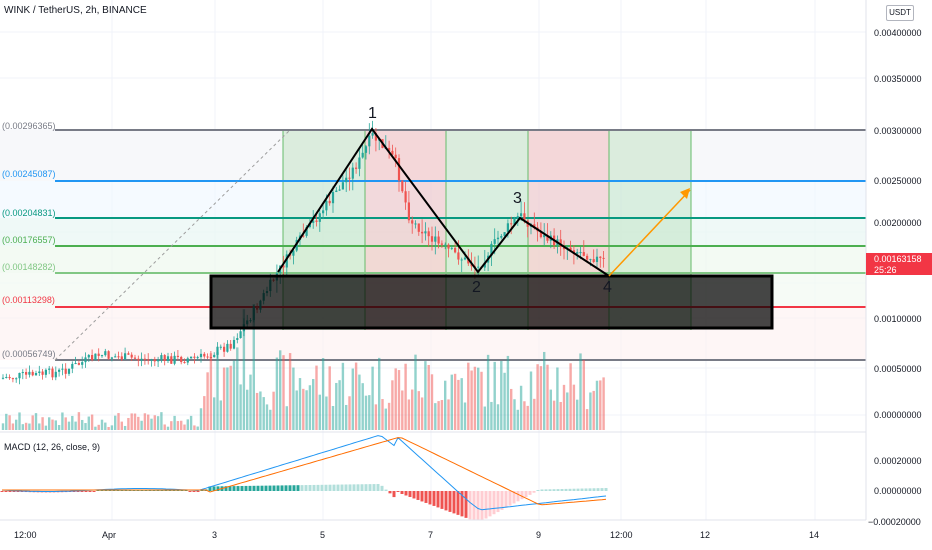 Image resolution: width=932 pixels, height=550 pixels. Describe the element at coordinates (304, 503) in the screenshot. I see `macd-histogram` at that location.